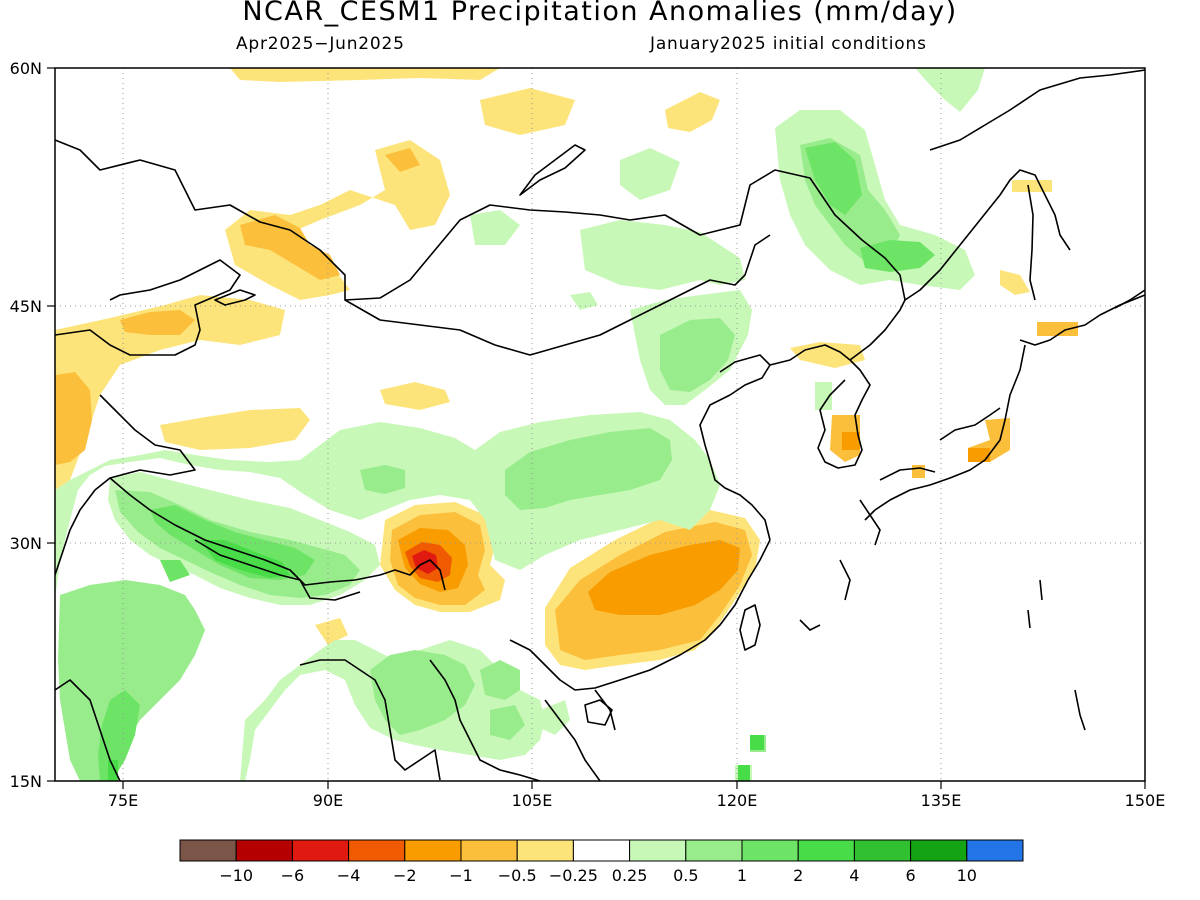 Image resolution: width=1200 pixels, height=900 pixels. Describe the element at coordinates (742, 875) in the screenshot. I see `colorbar-label: 1` at that location.